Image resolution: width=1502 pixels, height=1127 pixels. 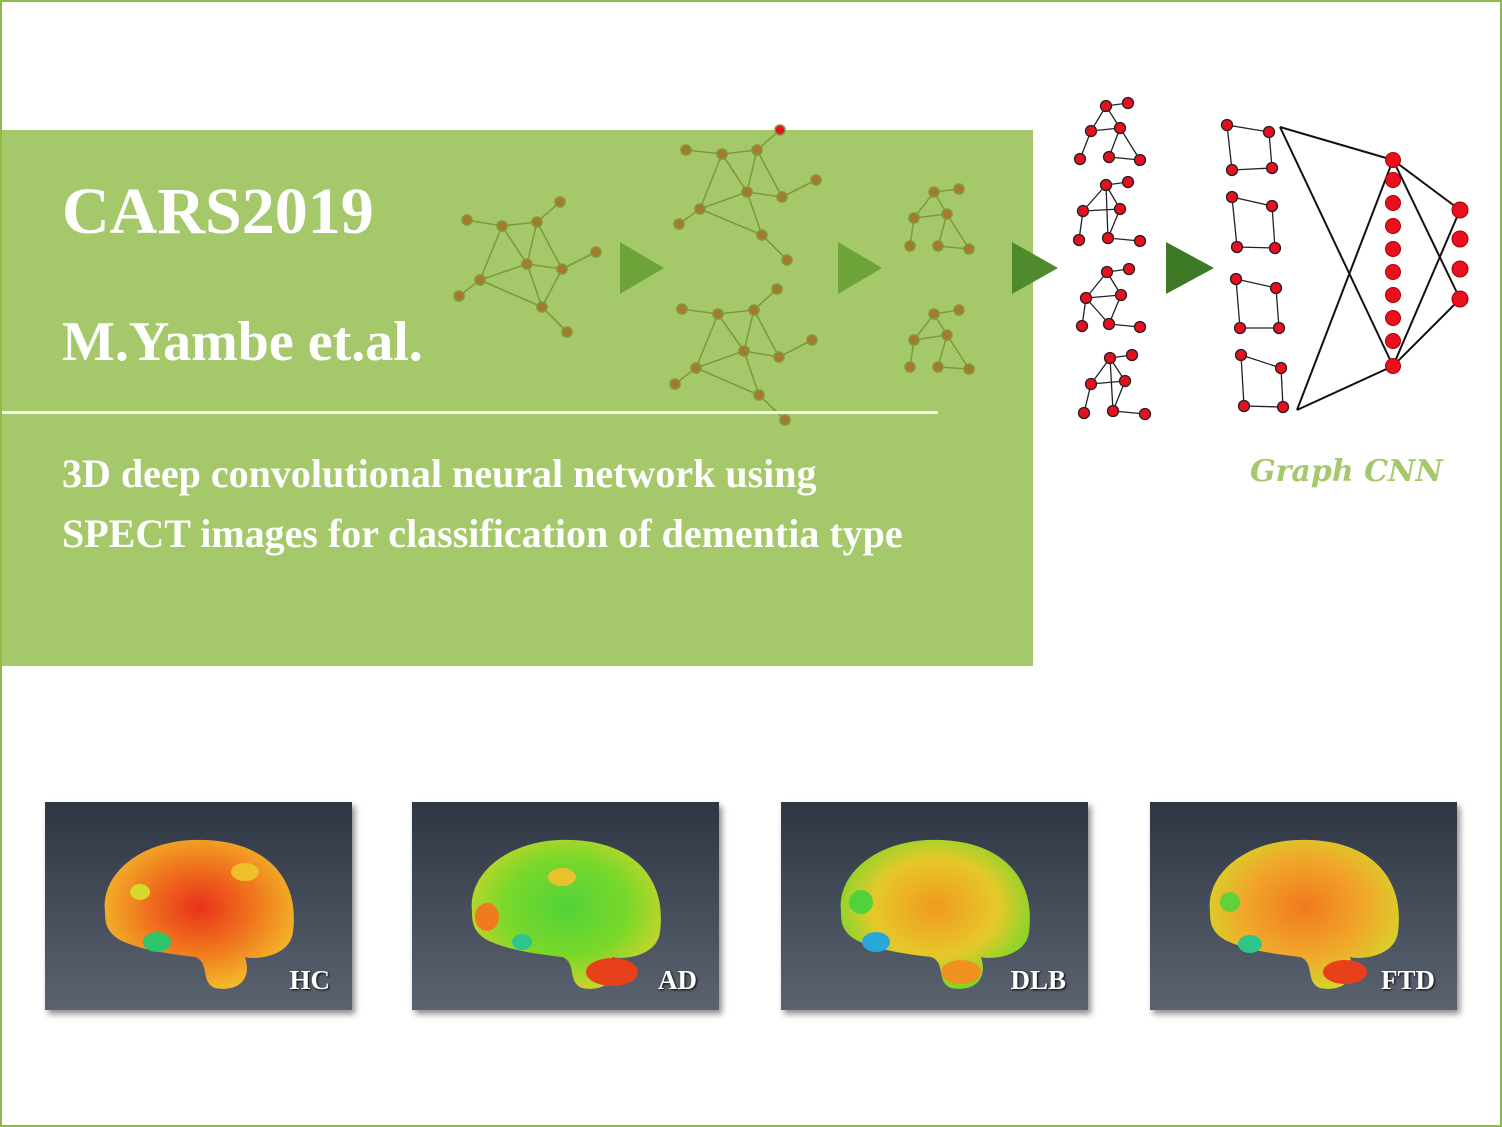 What do you see at coordinates (1370, 268) in the screenshot?
I see `fully-connected-layers` at bounding box center [1370, 268].